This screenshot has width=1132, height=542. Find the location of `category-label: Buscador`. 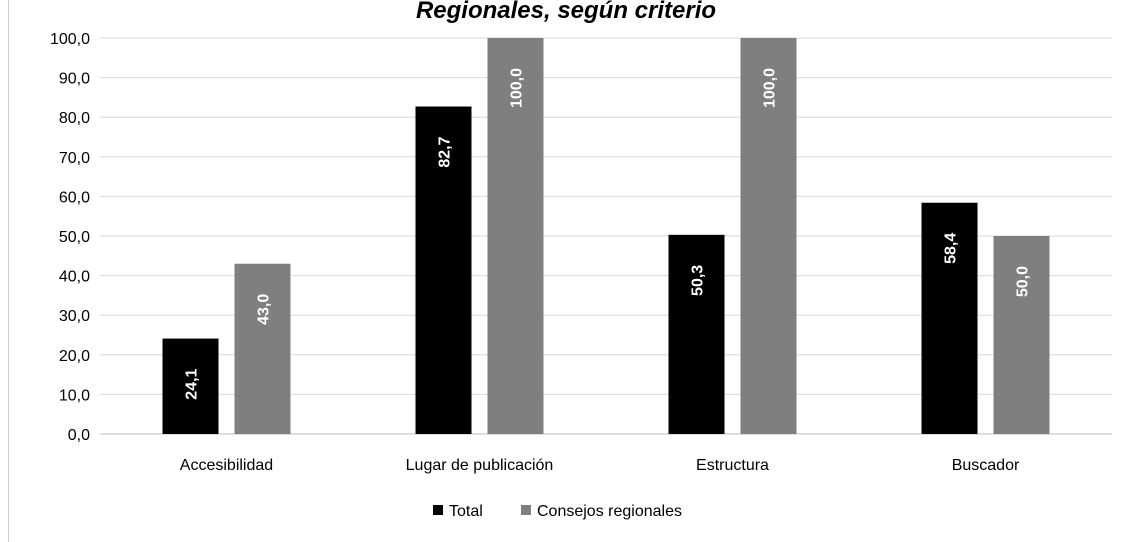

category-label: Buscador is located at coordinates (986, 465).